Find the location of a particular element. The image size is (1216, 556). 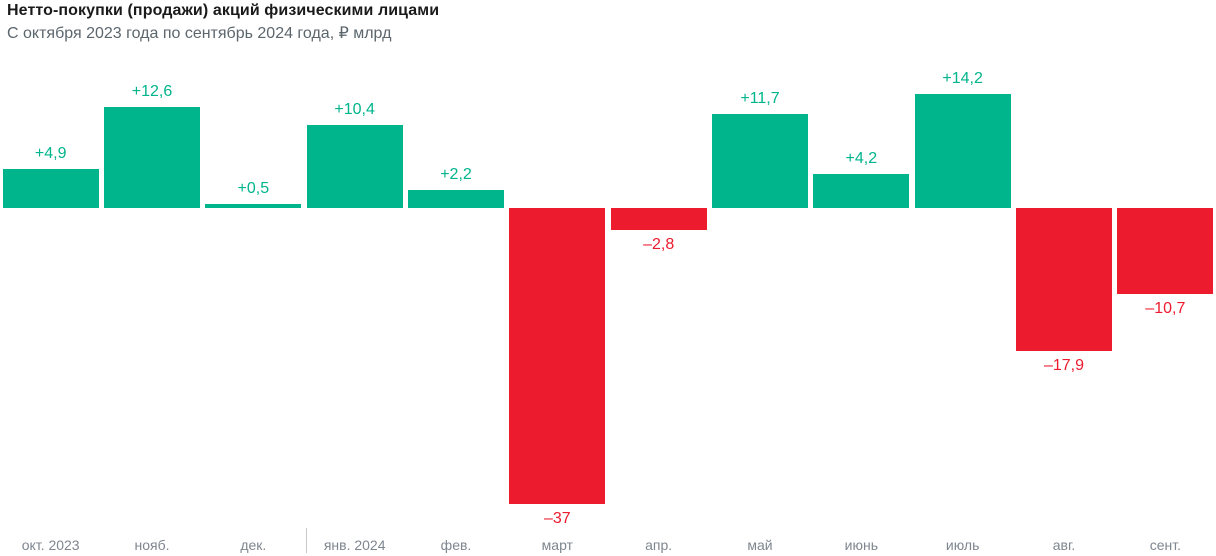

bar-value-label: +14,2 is located at coordinates (962, 79).